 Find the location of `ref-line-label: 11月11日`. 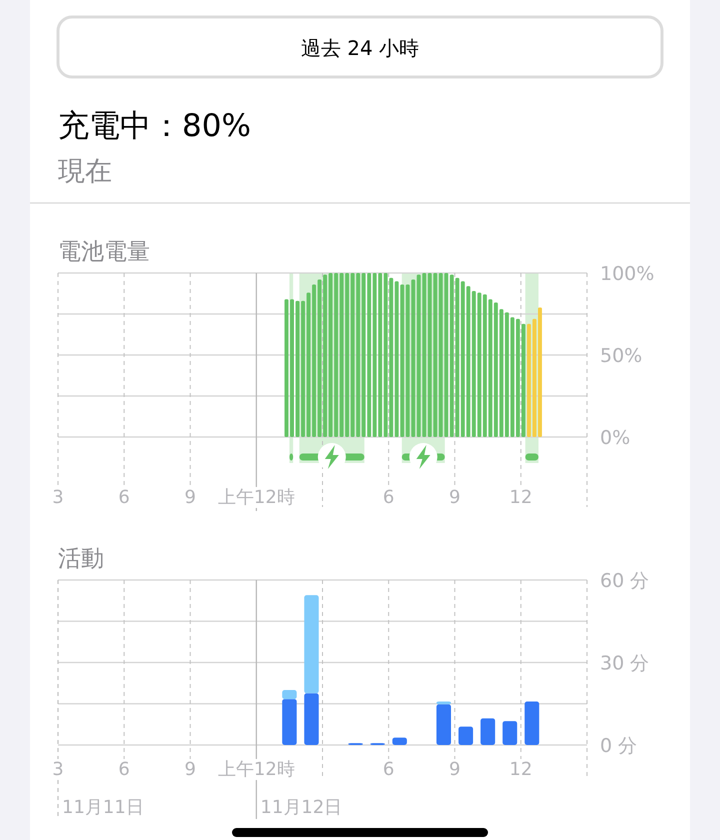

ref-line-label: 11月11日 is located at coordinates (103, 807).